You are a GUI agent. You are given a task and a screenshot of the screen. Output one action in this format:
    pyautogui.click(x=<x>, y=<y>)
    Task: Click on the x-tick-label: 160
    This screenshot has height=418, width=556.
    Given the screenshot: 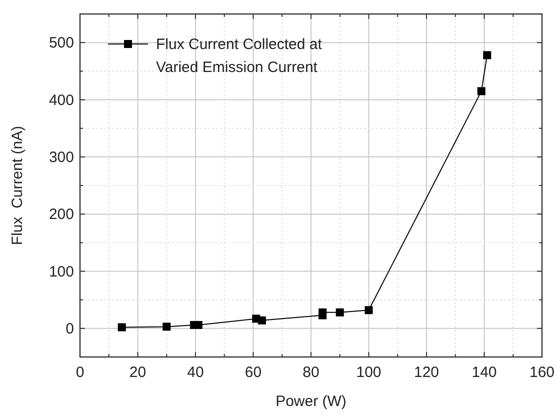 What is the action you would take?
    pyautogui.click(x=542, y=372)
    